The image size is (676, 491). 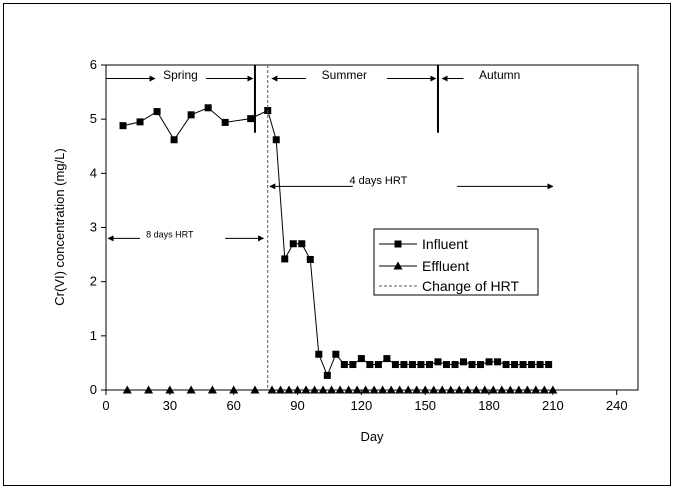 I want to click on x-axis-title: Day, so click(x=372, y=436).